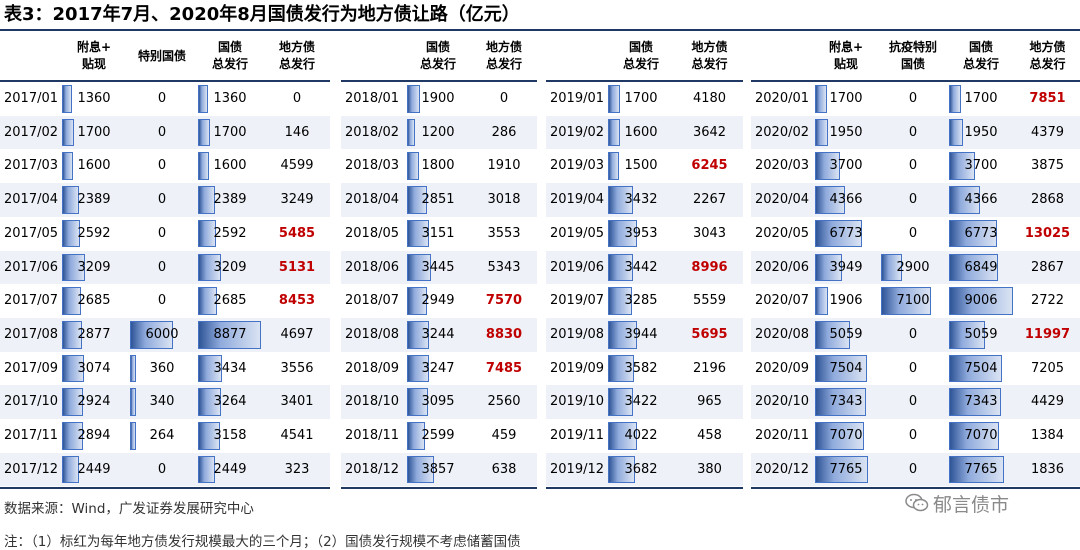 The image size is (1080, 550). What do you see at coordinates (94, 435) in the screenshot?
I see `value-cell: 2894` at bounding box center [94, 435].